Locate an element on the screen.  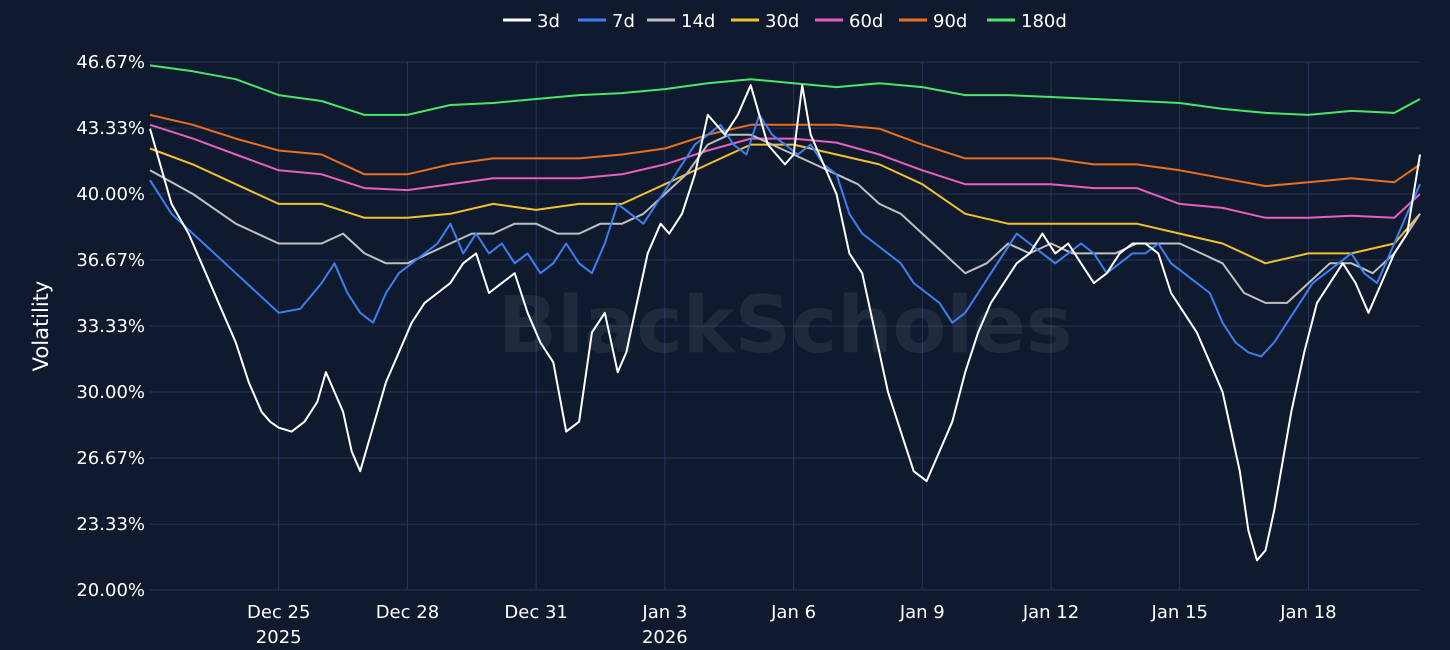
legend-label-30d: 30d is located at coordinates (782, 21).